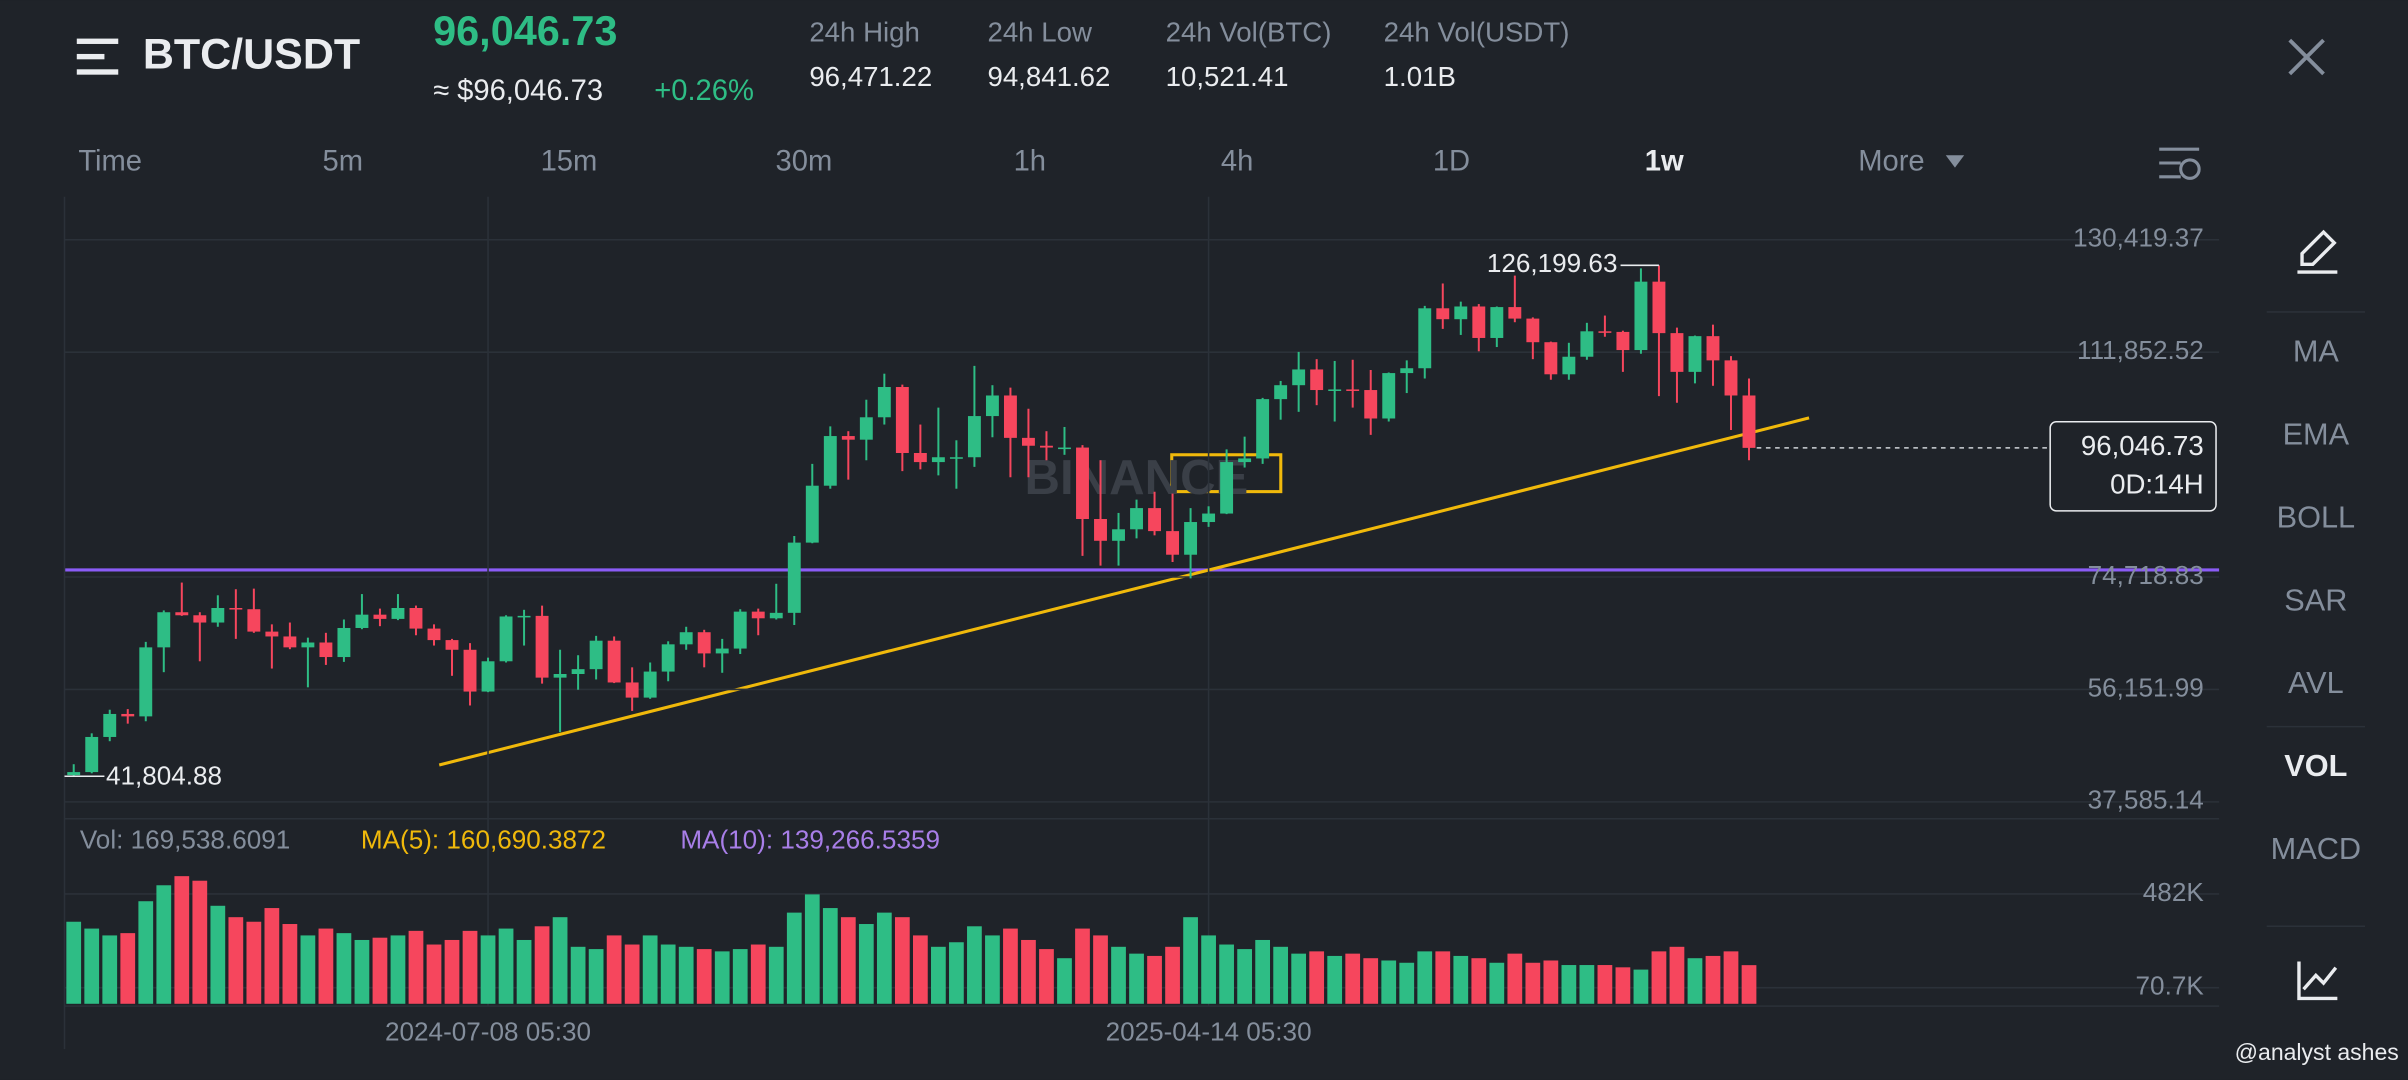 The image size is (2408, 1080). I want to click on timeframe: 1D, so click(1451, 162).